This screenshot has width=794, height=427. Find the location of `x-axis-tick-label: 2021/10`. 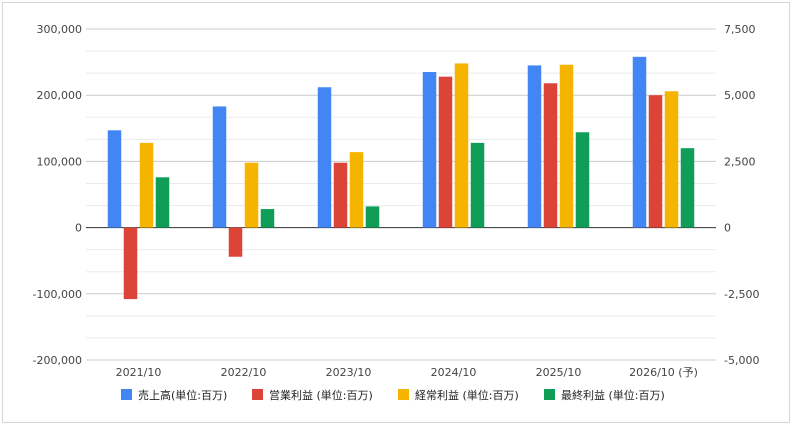

x-axis-tick-label: 2021/10 is located at coordinates (139, 372).